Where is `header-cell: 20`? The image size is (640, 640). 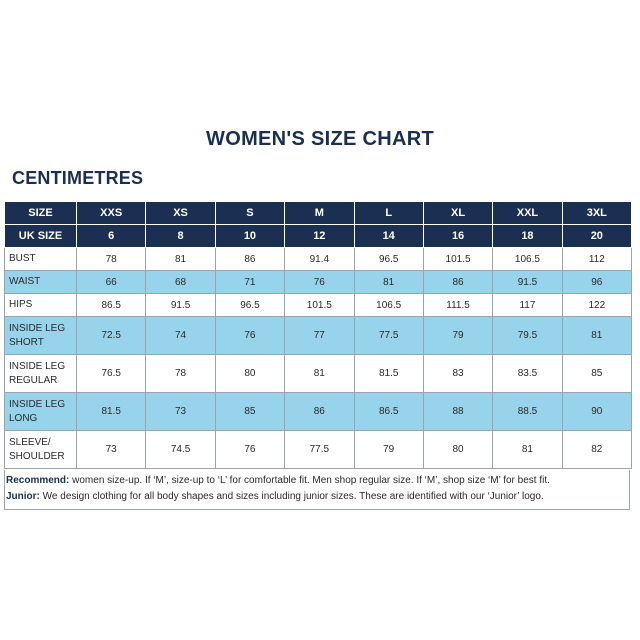 header-cell: 20 is located at coordinates (597, 236).